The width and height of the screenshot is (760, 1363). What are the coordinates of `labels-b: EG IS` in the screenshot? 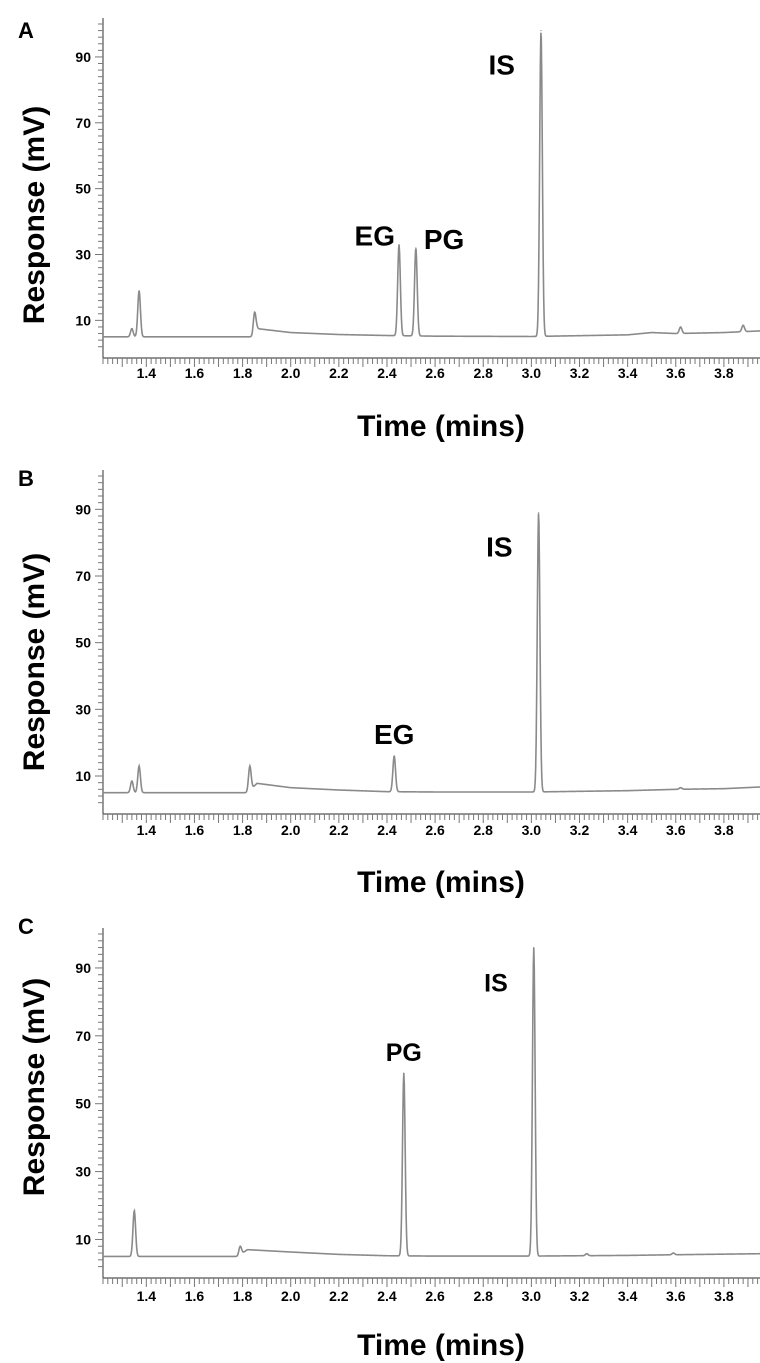 It's located at (443, 641).